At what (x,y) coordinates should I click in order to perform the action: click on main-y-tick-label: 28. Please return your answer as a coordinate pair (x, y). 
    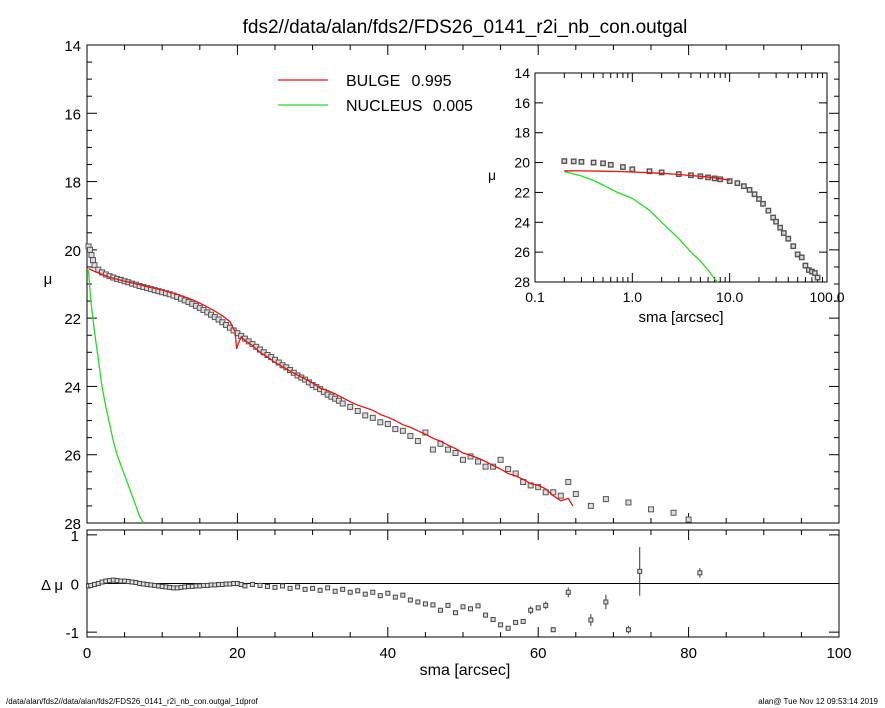
    Looking at the image, I should click on (72, 524).